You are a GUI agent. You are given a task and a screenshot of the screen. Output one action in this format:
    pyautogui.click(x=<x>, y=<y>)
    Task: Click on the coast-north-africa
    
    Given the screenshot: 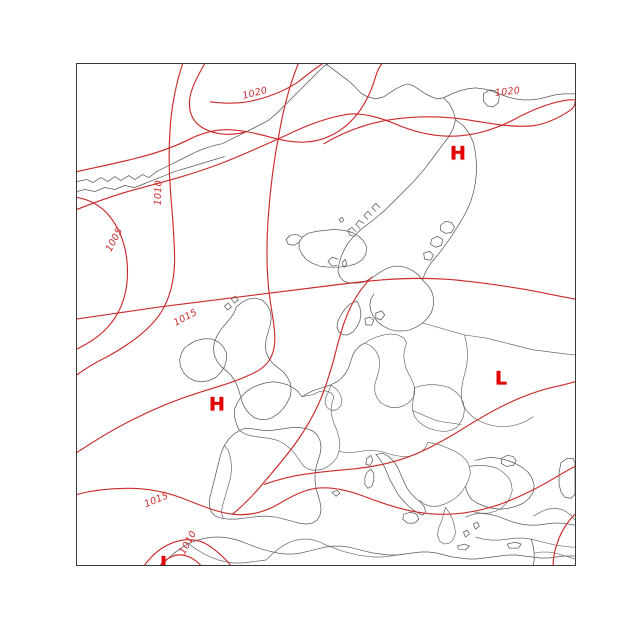 What is the action you would take?
    pyautogui.click(x=368, y=550)
    